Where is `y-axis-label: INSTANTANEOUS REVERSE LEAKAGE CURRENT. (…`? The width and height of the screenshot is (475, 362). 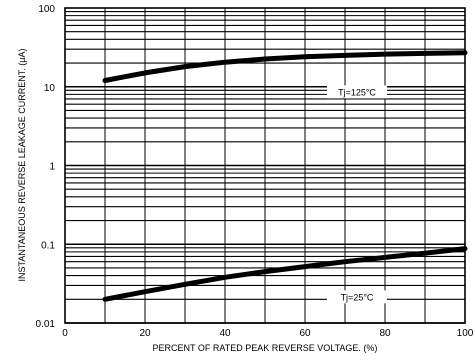
y-axis-label: INSTANTANEOUS REVERSE LEAKAGE CURRENT. (… is located at coordinates (22, 165).